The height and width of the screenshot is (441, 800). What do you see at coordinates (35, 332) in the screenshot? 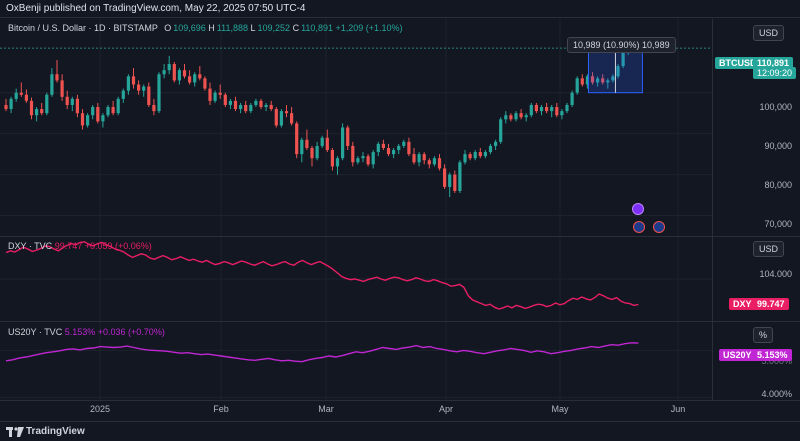
I see `us20y-symbol-label: US20Y · TVC` at bounding box center [35, 332].